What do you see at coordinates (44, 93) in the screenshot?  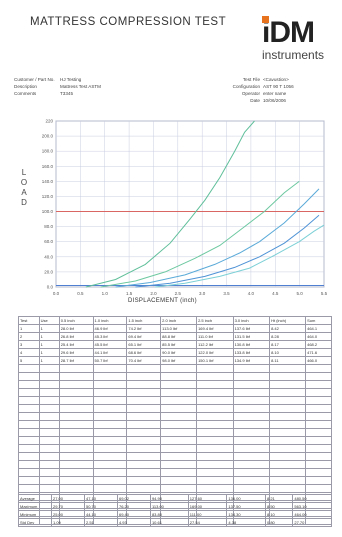 I see `meta-comments: Comments T3345` at bounding box center [44, 93].